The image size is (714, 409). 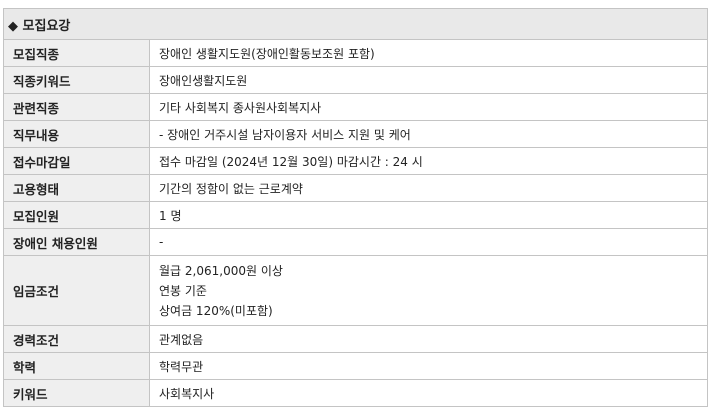 I want to click on row-value: 장애인생활지도원, so click(x=428, y=80).